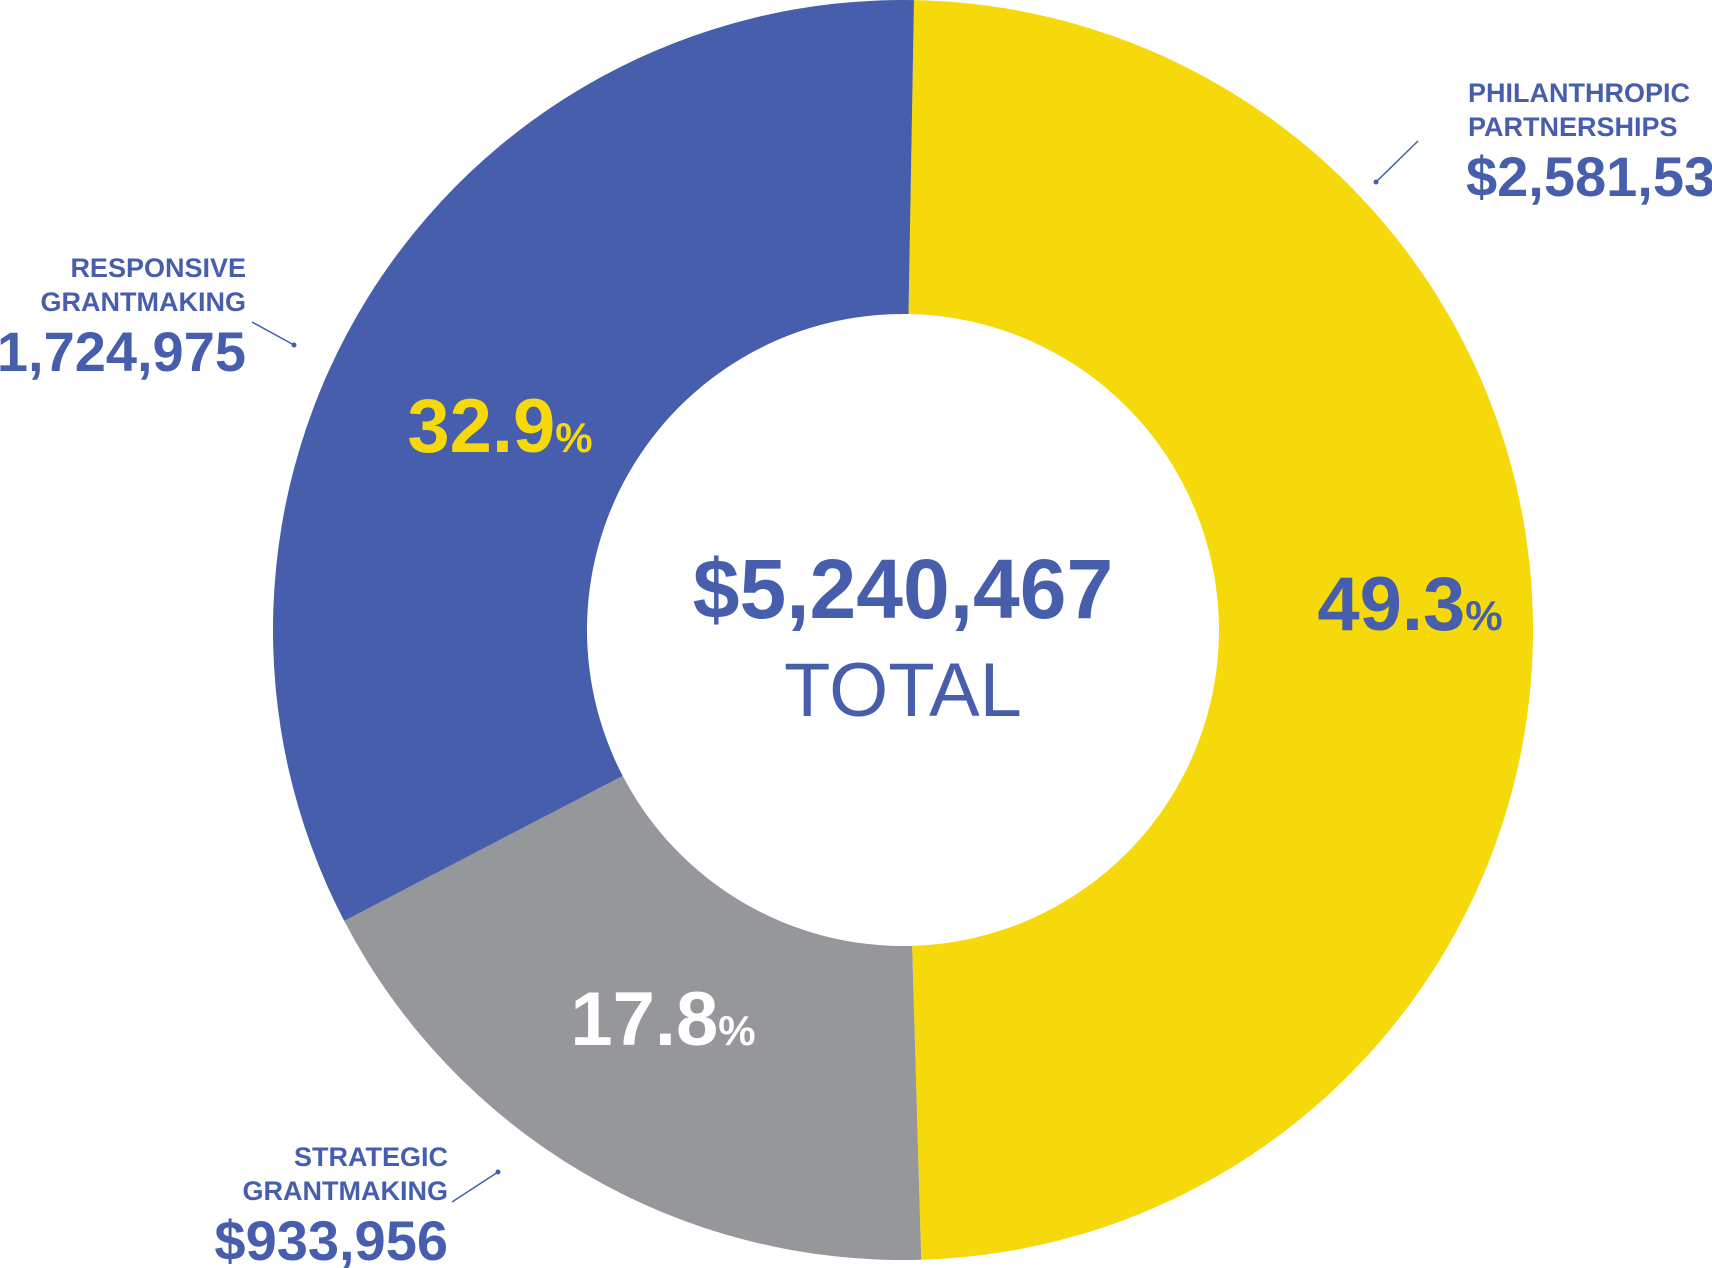  I want to click on callout-amount: $1,724,975, so click(123, 351).